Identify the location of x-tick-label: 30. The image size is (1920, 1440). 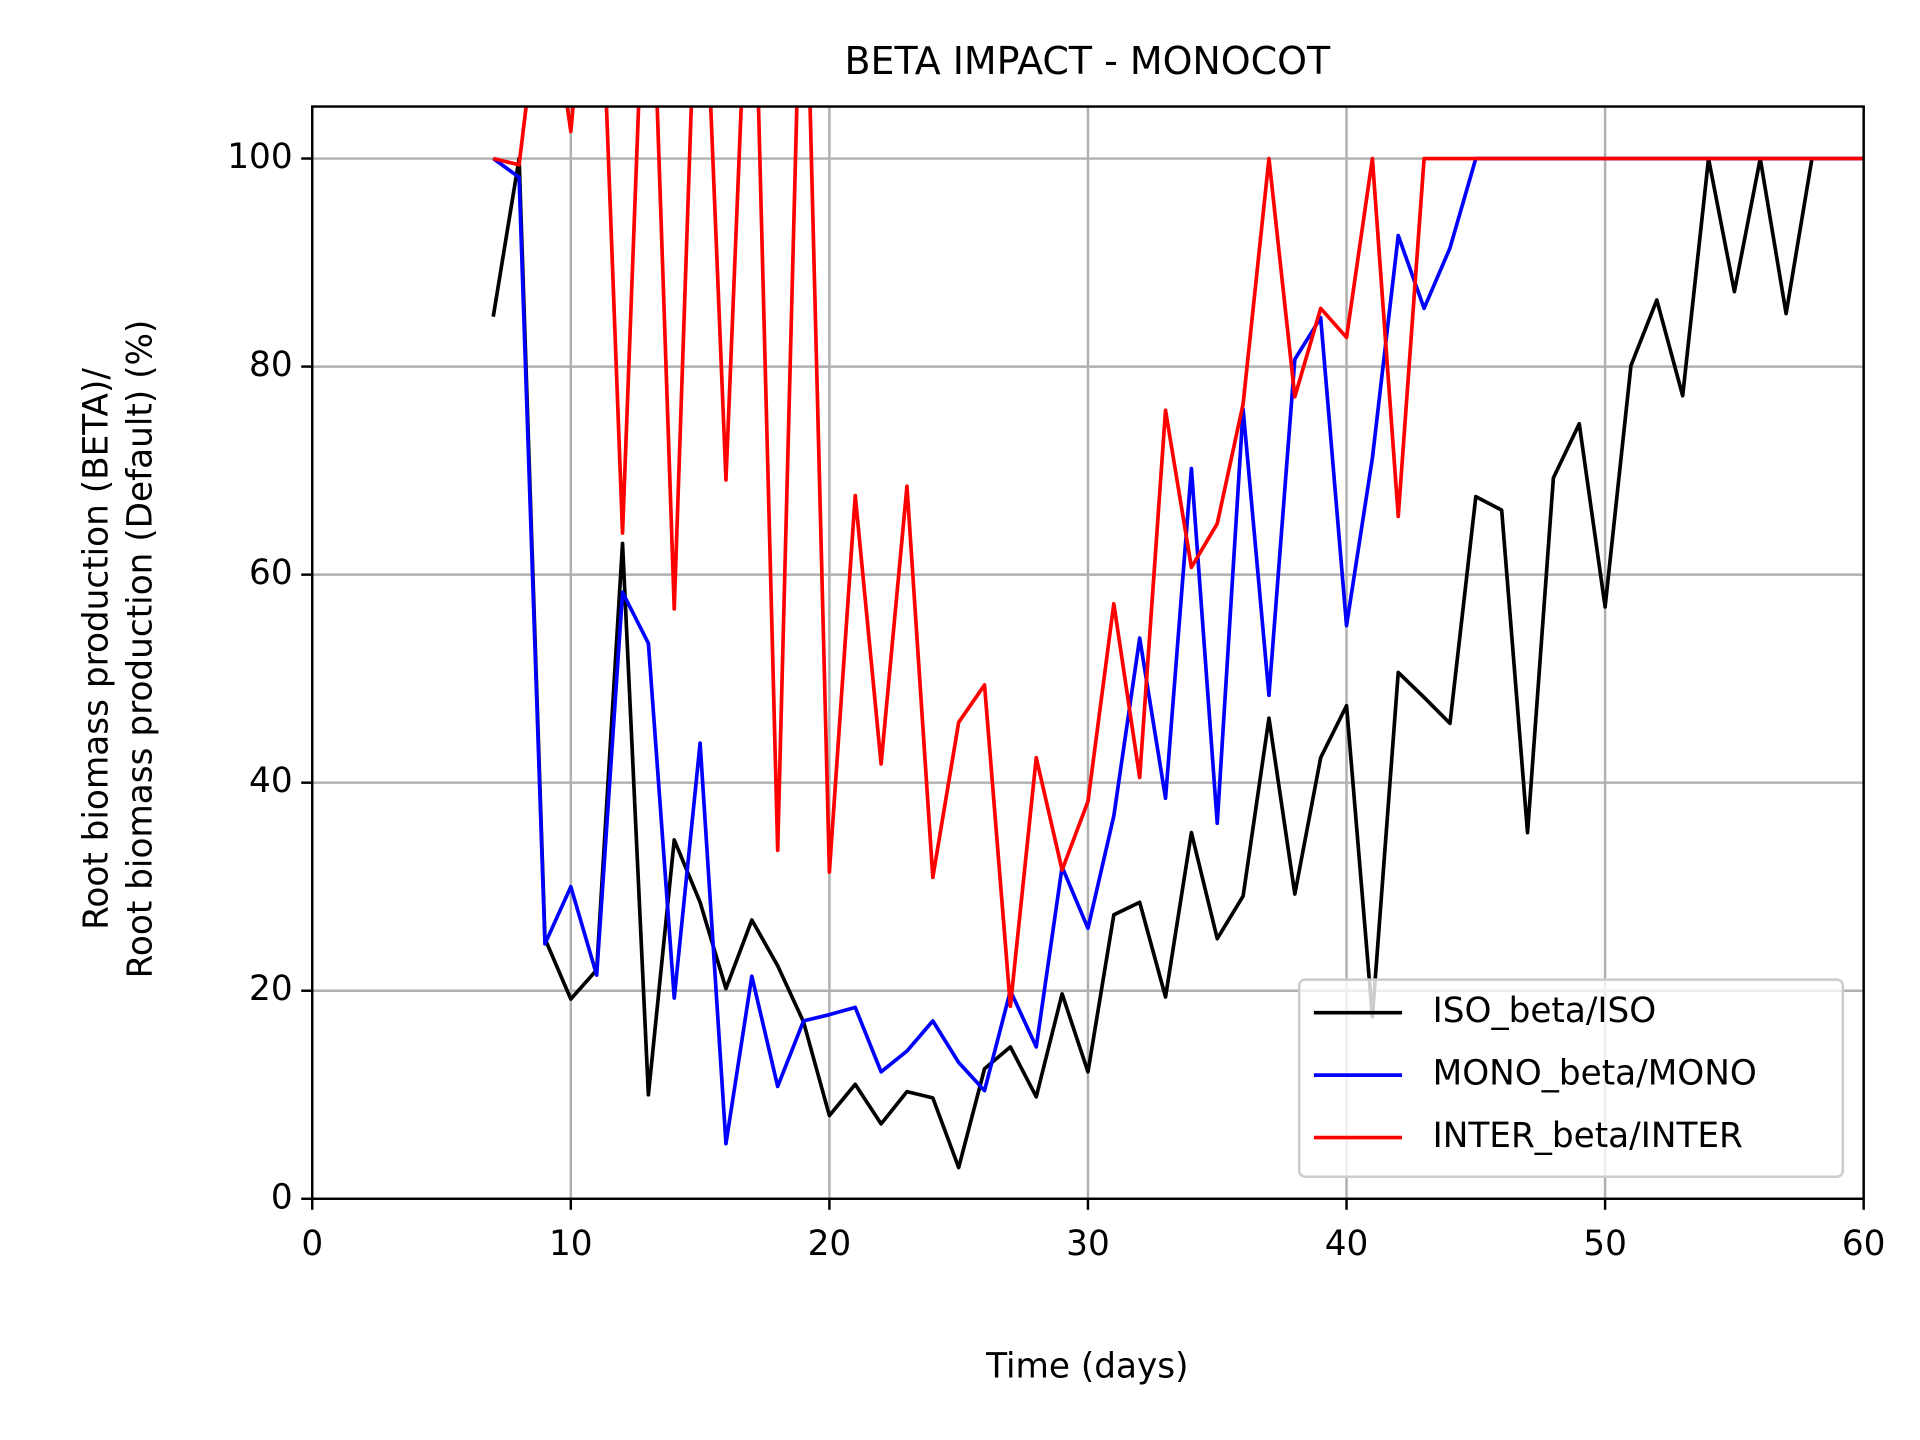
(1088, 1244).